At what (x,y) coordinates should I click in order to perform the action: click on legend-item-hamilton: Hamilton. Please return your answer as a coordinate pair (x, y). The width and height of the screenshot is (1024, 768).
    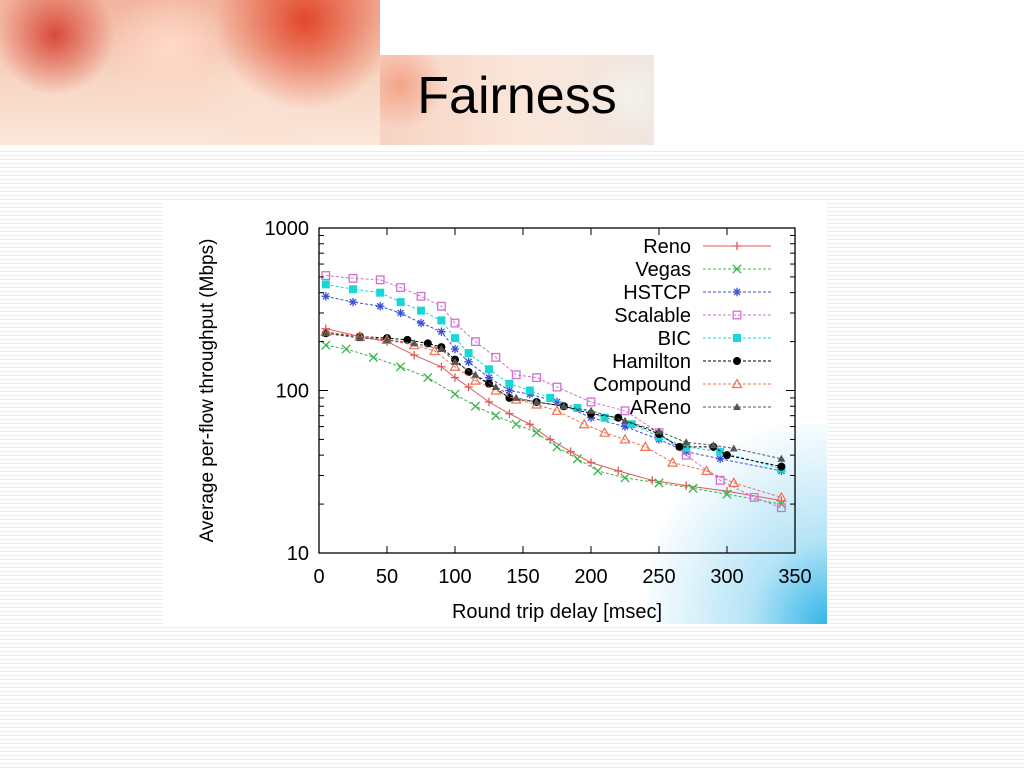
    Looking at the image, I should click on (691, 362).